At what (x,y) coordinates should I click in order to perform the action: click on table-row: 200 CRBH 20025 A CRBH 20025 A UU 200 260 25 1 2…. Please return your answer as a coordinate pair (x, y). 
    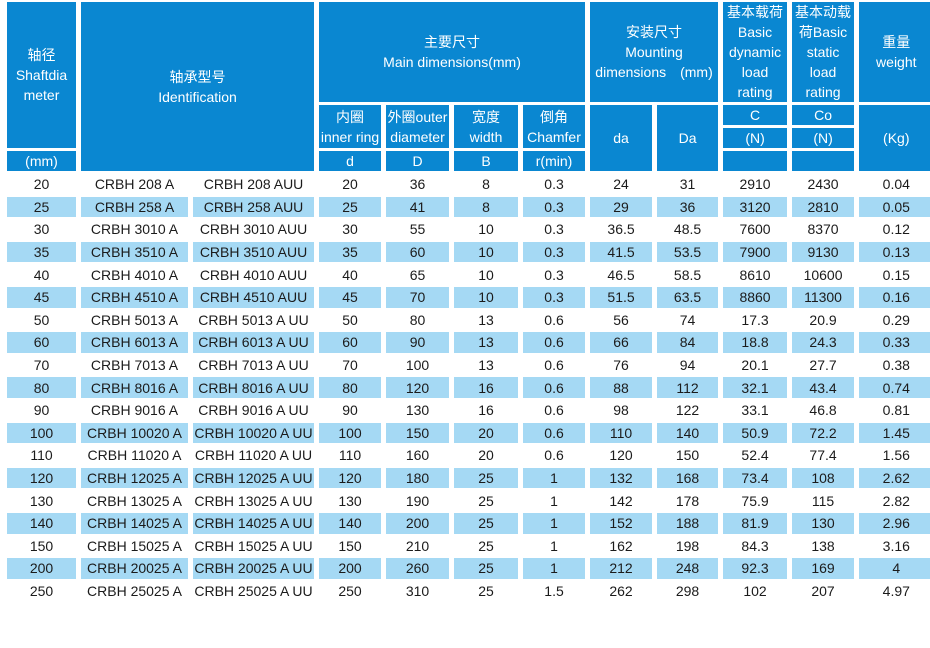
    Looking at the image, I should click on (465, 568).